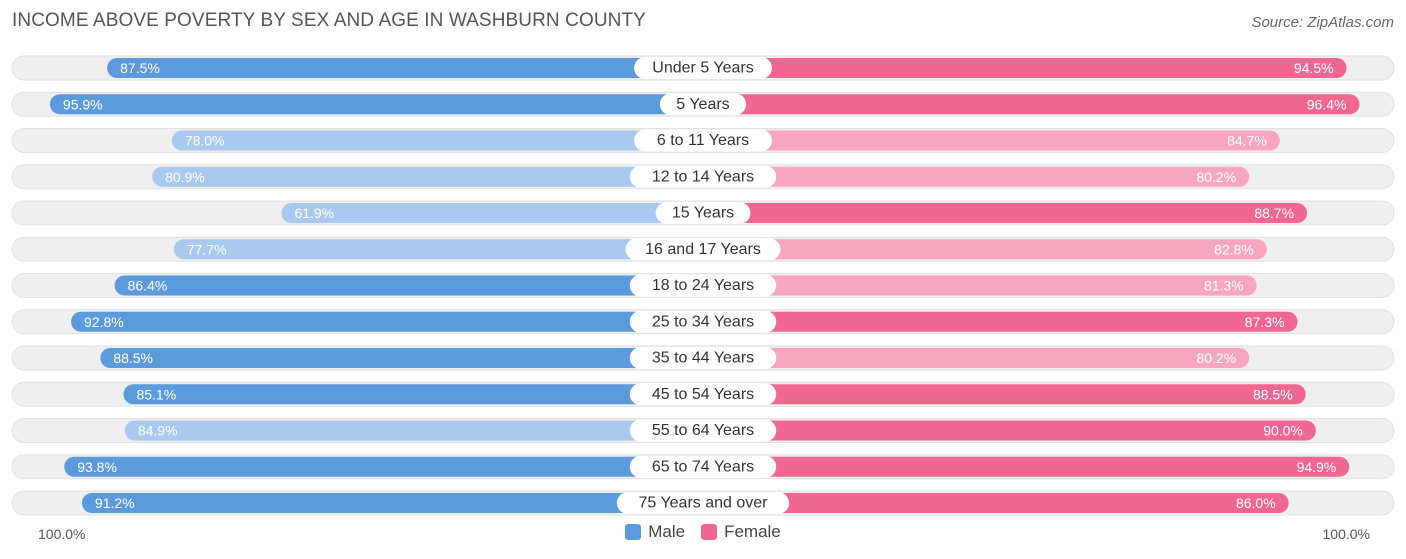  What do you see at coordinates (667, 531) in the screenshot?
I see `legend-label-male: Male` at bounding box center [667, 531].